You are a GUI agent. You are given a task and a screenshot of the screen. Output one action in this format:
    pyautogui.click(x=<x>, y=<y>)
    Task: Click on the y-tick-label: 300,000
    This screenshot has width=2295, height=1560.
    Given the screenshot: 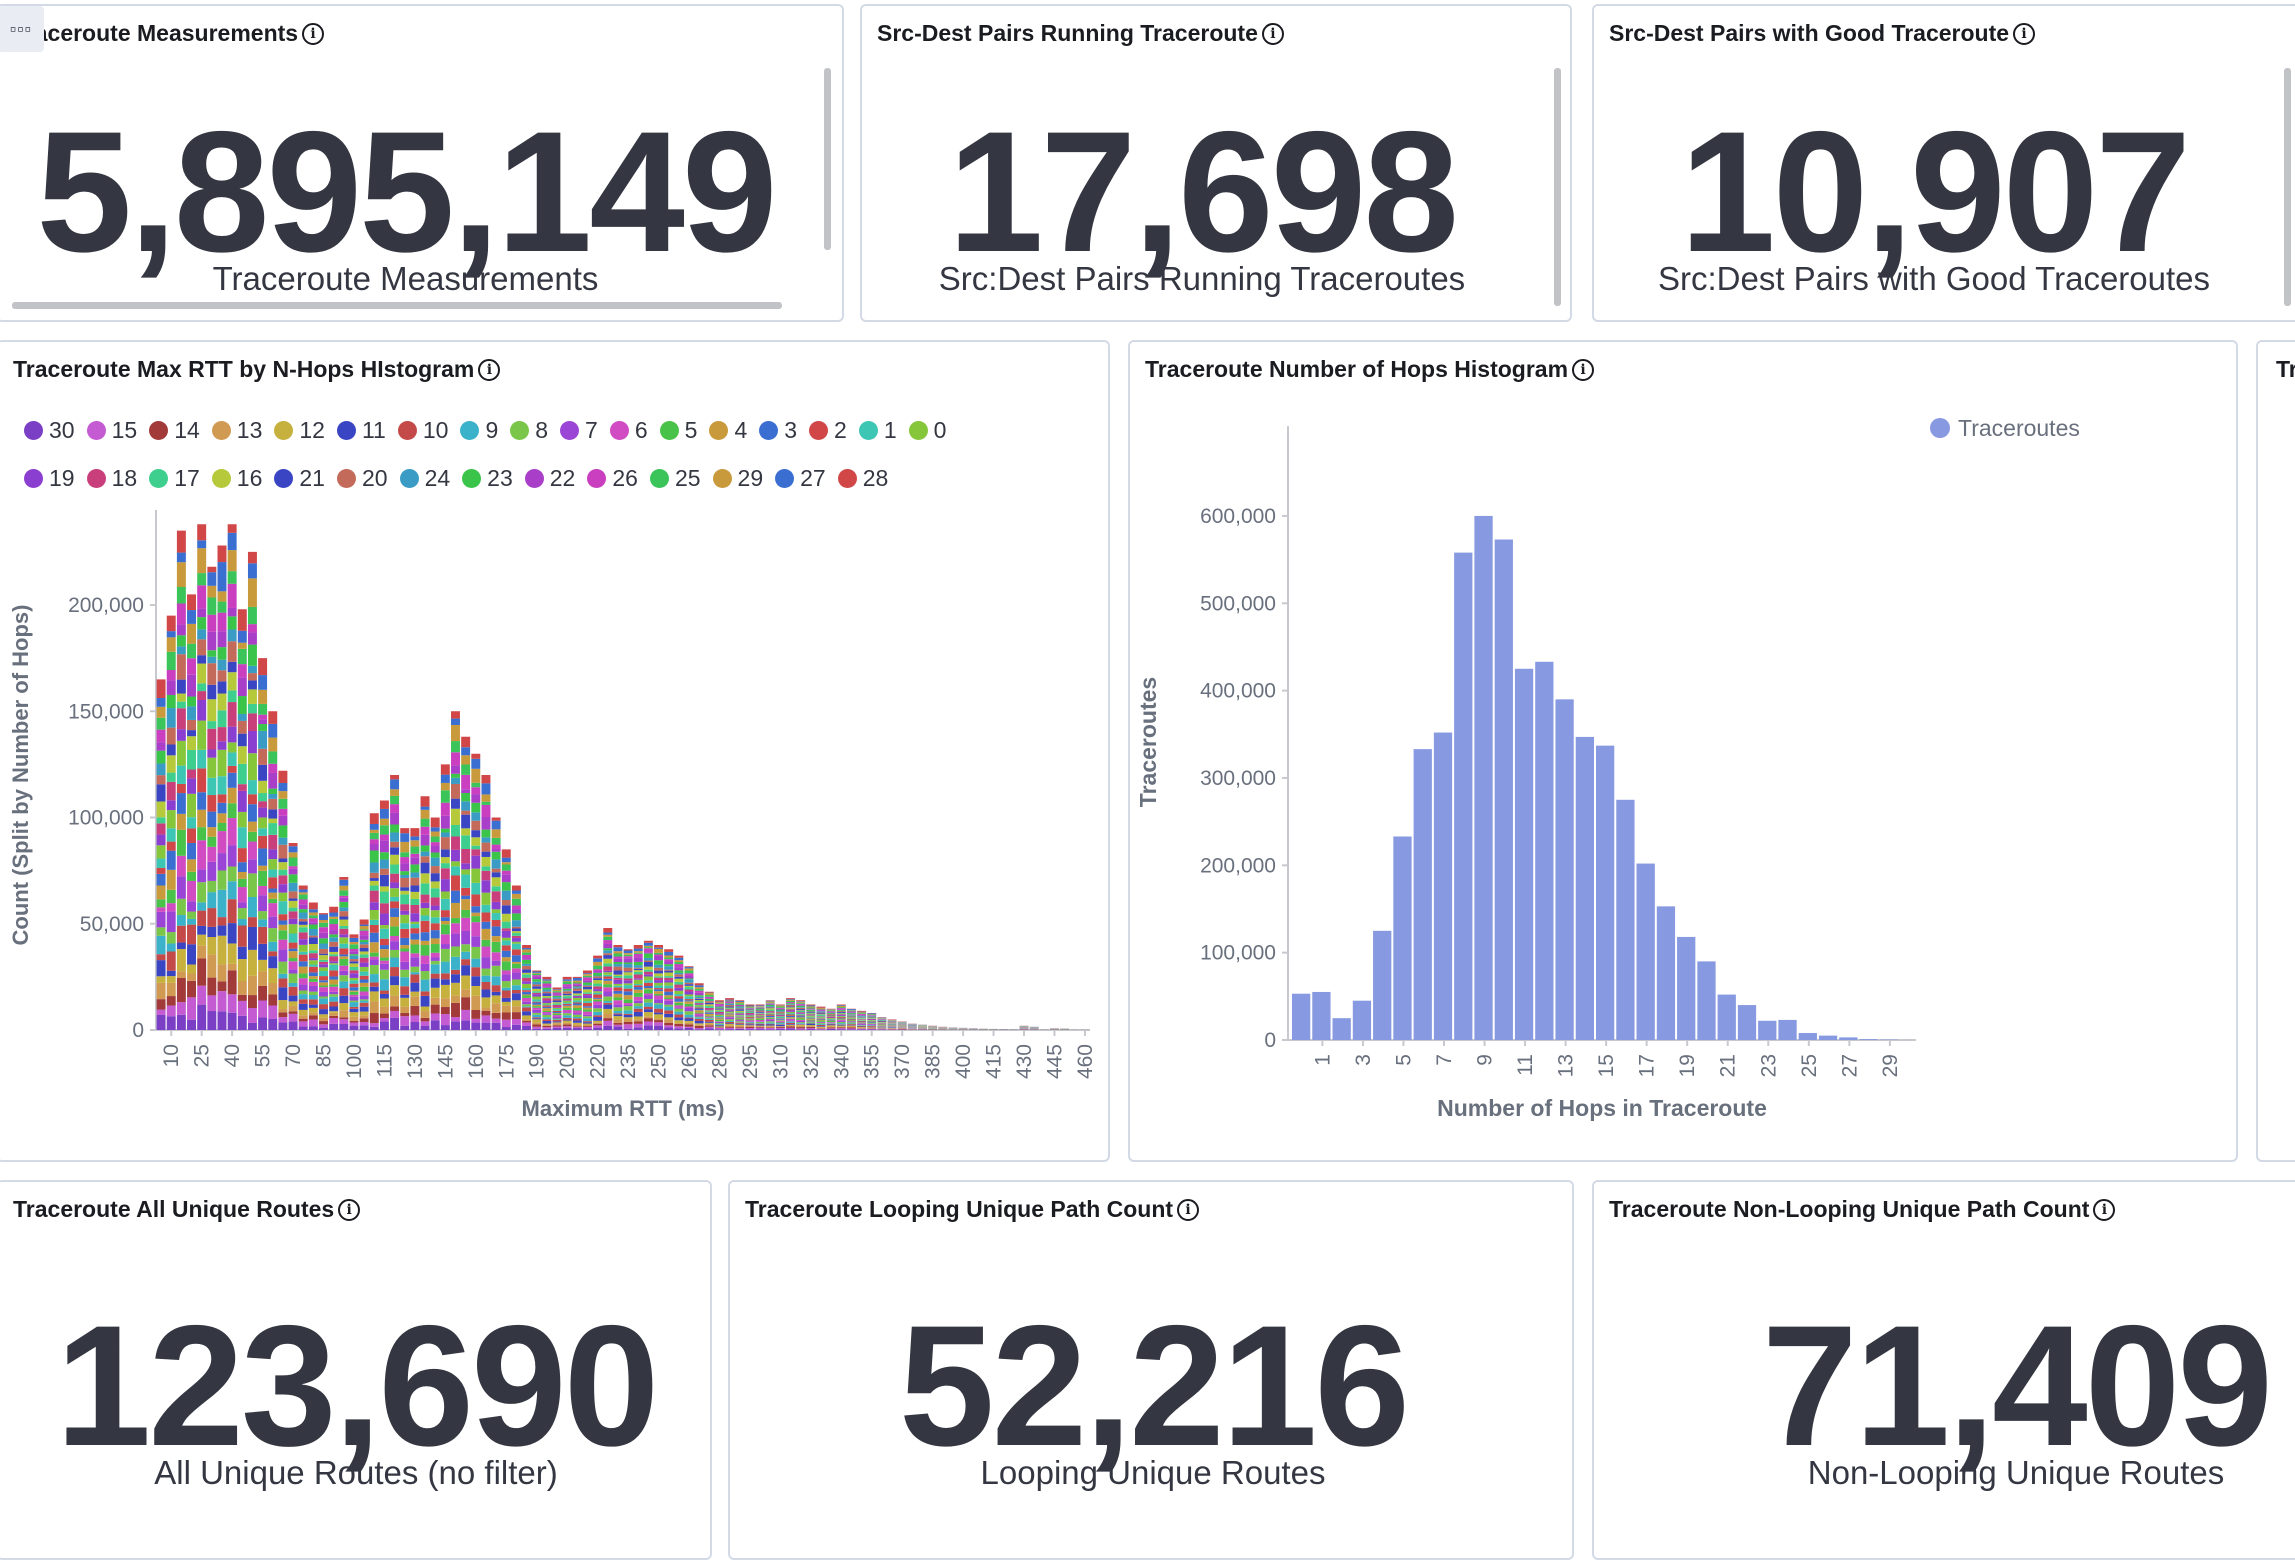 What is the action you would take?
    pyautogui.click(x=1238, y=778)
    